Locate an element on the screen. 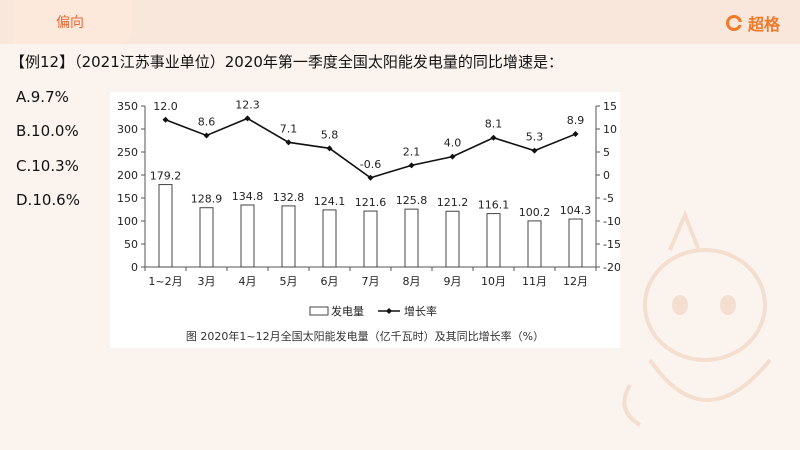 This screenshot has height=450, width=800. bar-value-label: 121.6 is located at coordinates (371, 202).